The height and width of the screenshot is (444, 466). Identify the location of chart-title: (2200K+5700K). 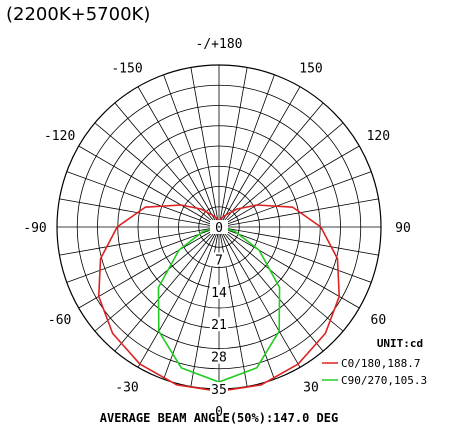
(78, 14).